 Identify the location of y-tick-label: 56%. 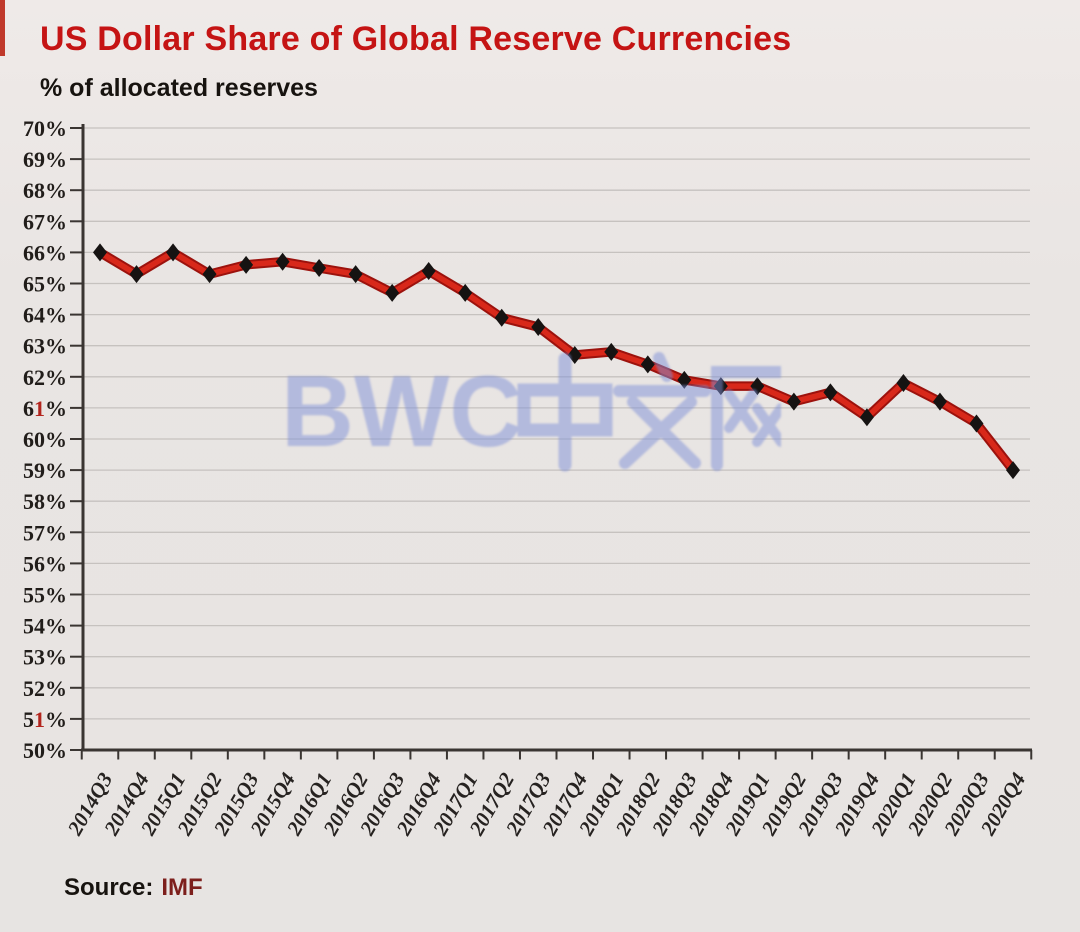
(45, 563).